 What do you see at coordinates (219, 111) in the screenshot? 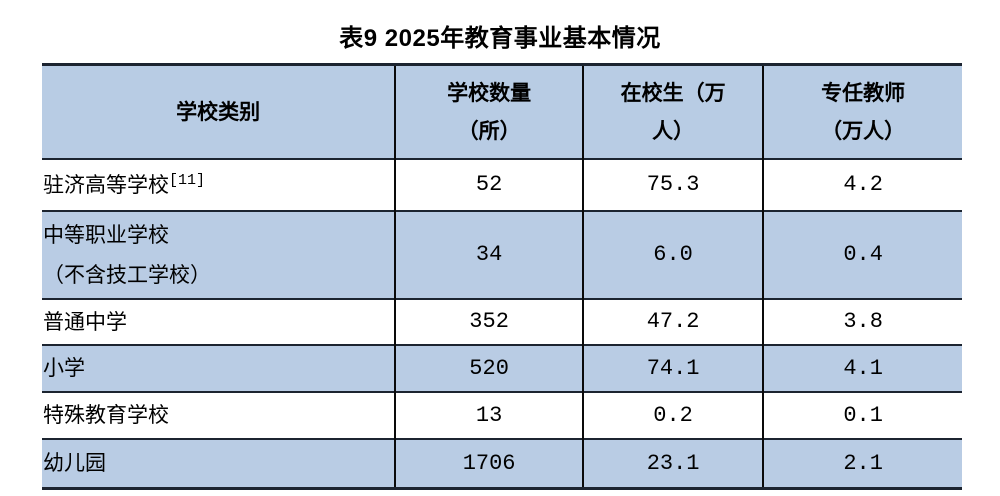
I see `col-header-school-category: 学校类别` at bounding box center [219, 111].